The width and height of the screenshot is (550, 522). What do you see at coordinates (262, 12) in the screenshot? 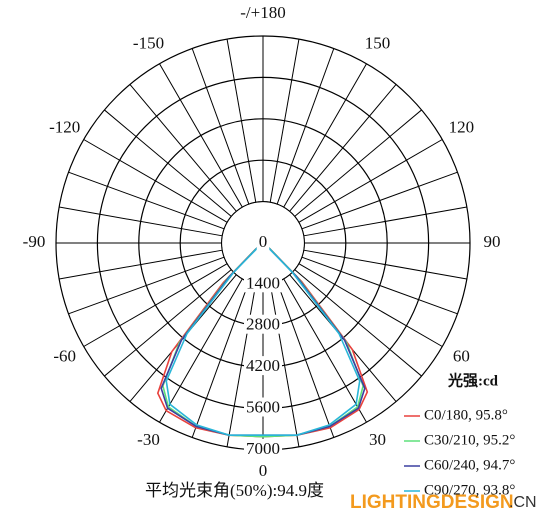
I see `angle-tick-label: -/+180` at bounding box center [262, 12].